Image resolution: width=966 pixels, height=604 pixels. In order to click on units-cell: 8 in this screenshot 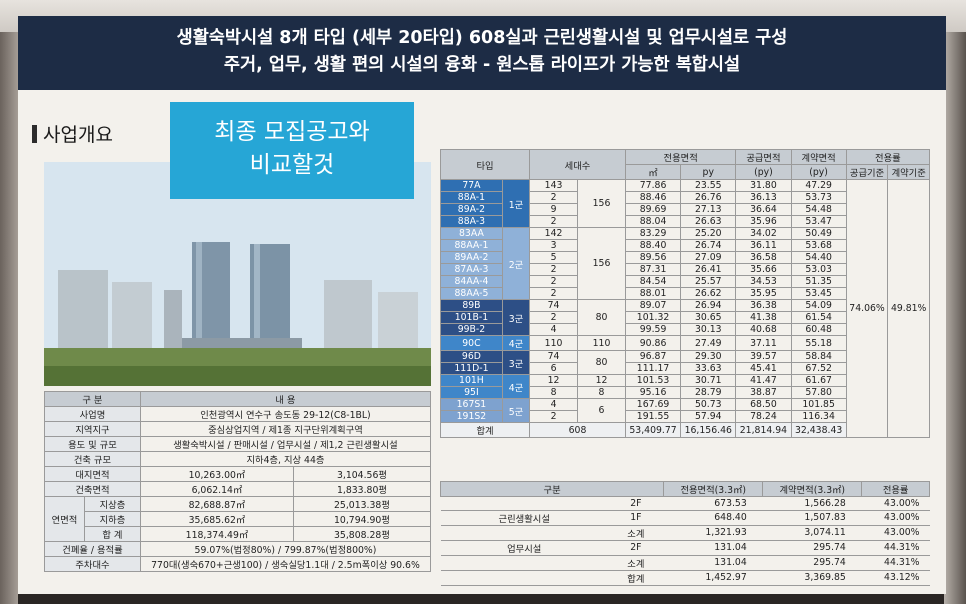, I will do `click(554, 392)`.